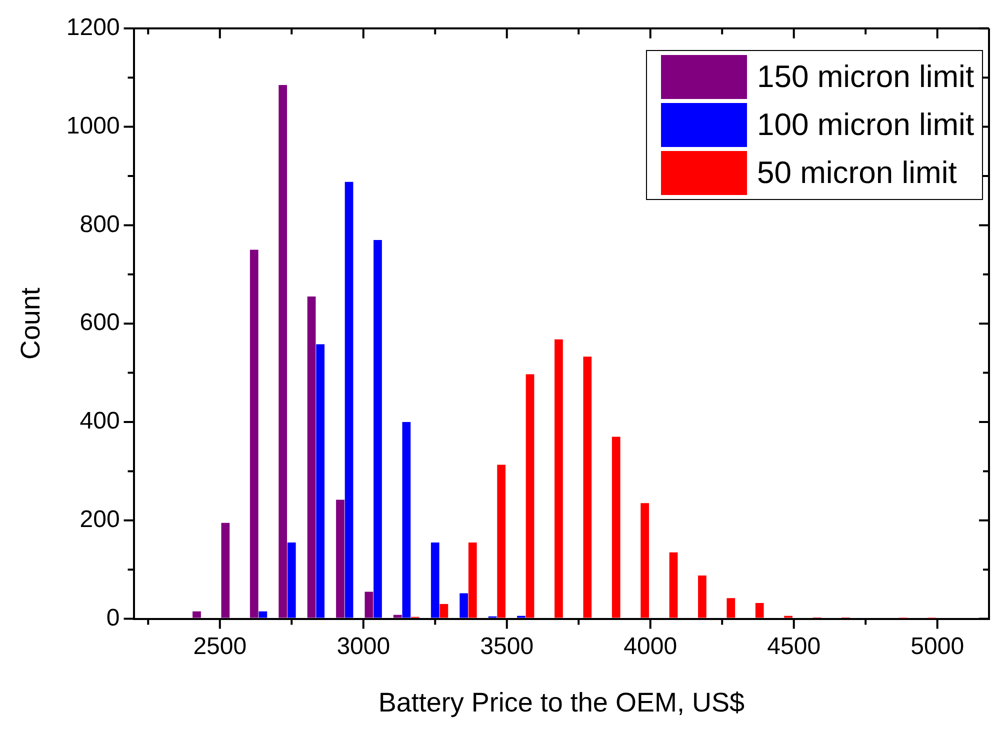 The width and height of the screenshot is (992, 732). What do you see at coordinates (507, 646) in the screenshot?
I see `x-tick-label: 3500` at bounding box center [507, 646].